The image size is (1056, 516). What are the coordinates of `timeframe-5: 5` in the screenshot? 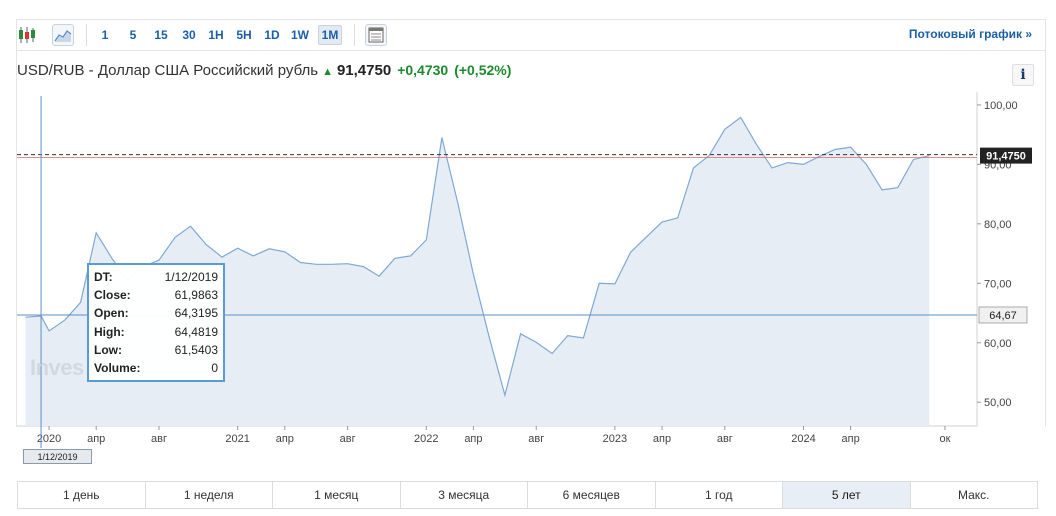 It's located at (133, 35).